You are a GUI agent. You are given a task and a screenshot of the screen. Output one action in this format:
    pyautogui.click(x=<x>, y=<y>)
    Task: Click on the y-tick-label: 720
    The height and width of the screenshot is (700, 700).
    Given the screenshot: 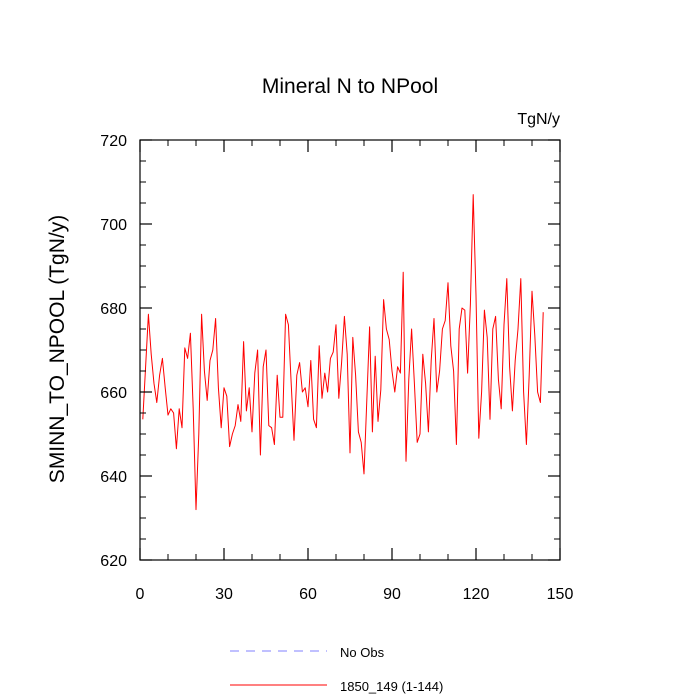 What is the action you would take?
    pyautogui.click(x=113, y=141)
    